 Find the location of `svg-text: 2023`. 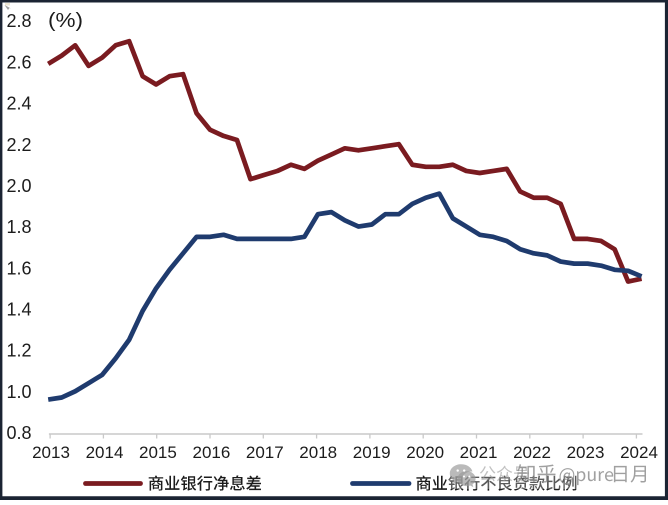

svg-text: 2023 is located at coordinates (586, 452).